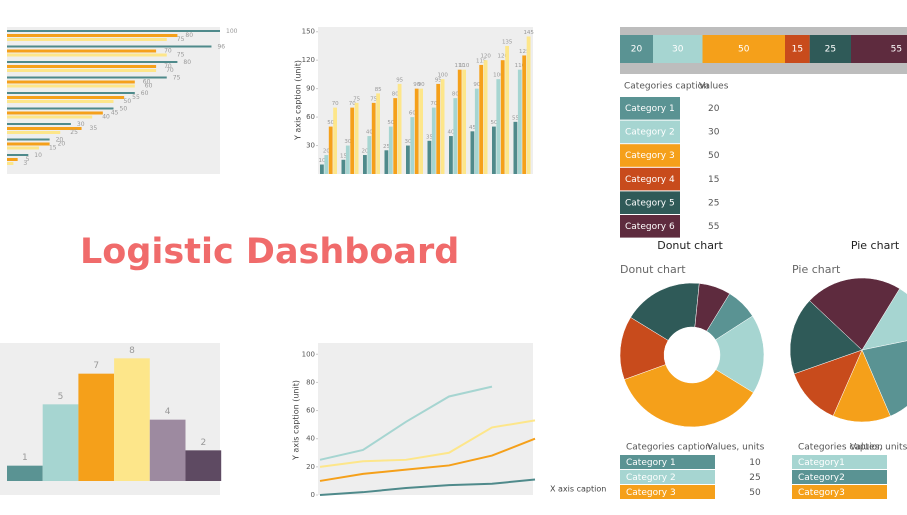 The image size is (907, 515). What do you see at coordinates (451, 133) in the screenshot?
I see `data-label: 40` at bounding box center [451, 133].